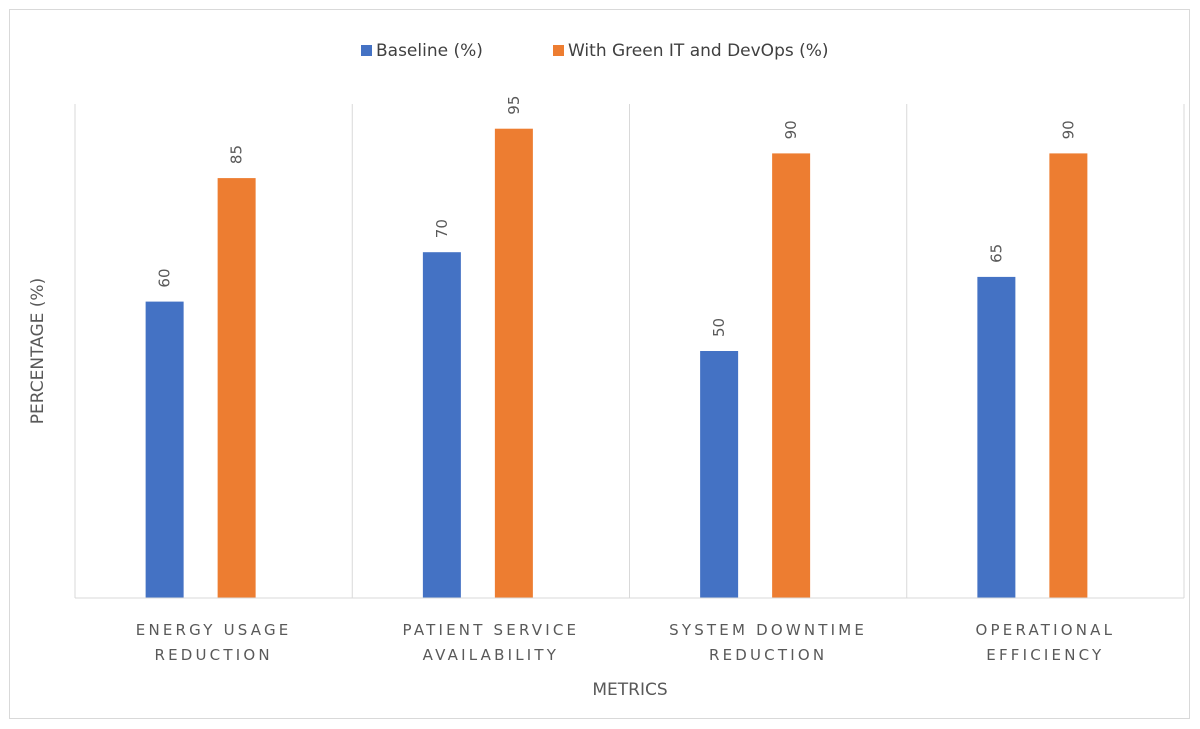 This screenshot has height=729, width=1200. What do you see at coordinates (38, 351) in the screenshot?
I see `y-axis-title: PERCENTAGE (%)` at bounding box center [38, 351].